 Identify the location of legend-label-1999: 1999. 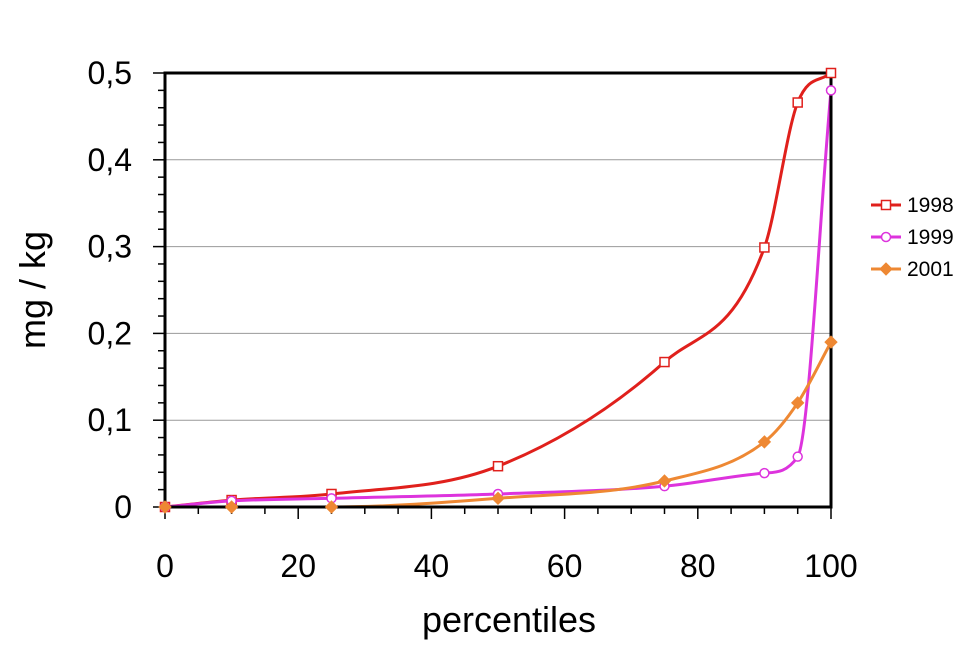
(930, 237).